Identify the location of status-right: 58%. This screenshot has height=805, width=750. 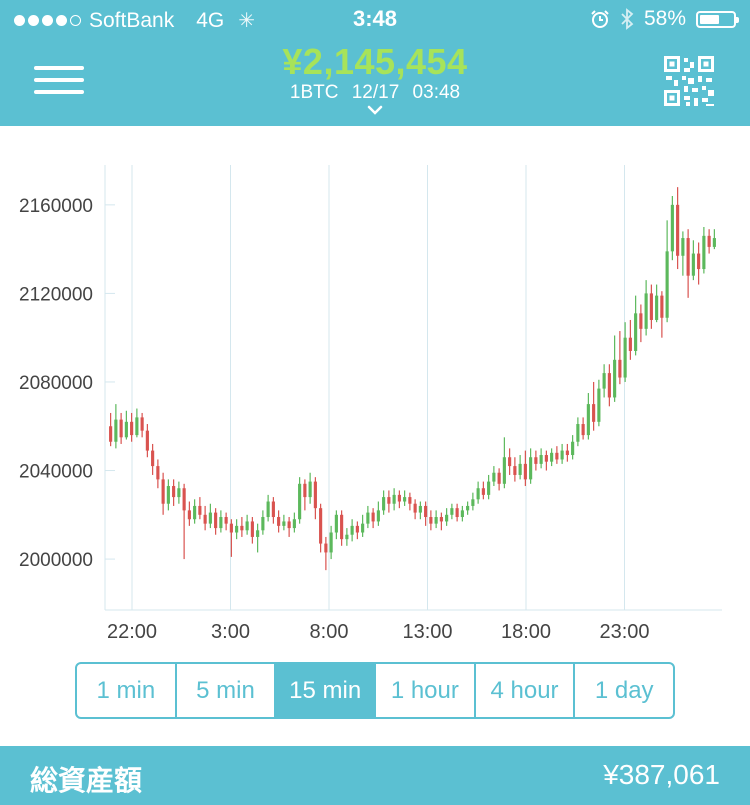
(664, 19).